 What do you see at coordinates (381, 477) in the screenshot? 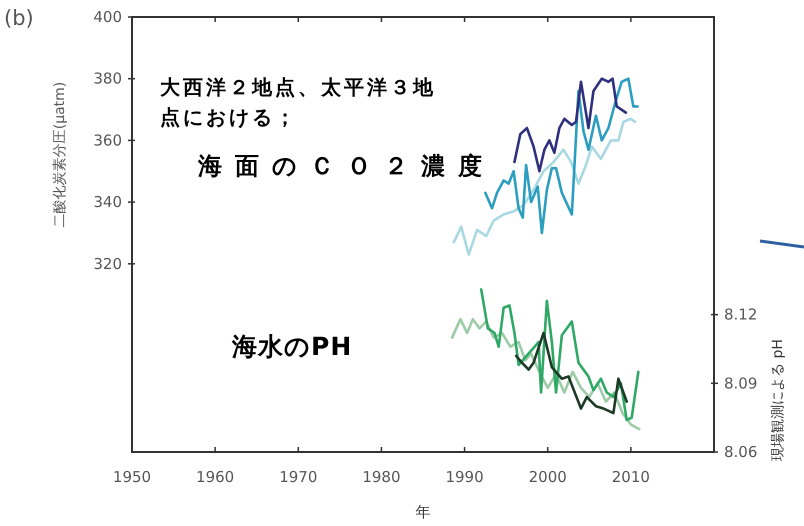
I see `x-tick-label: 1980` at bounding box center [381, 477].